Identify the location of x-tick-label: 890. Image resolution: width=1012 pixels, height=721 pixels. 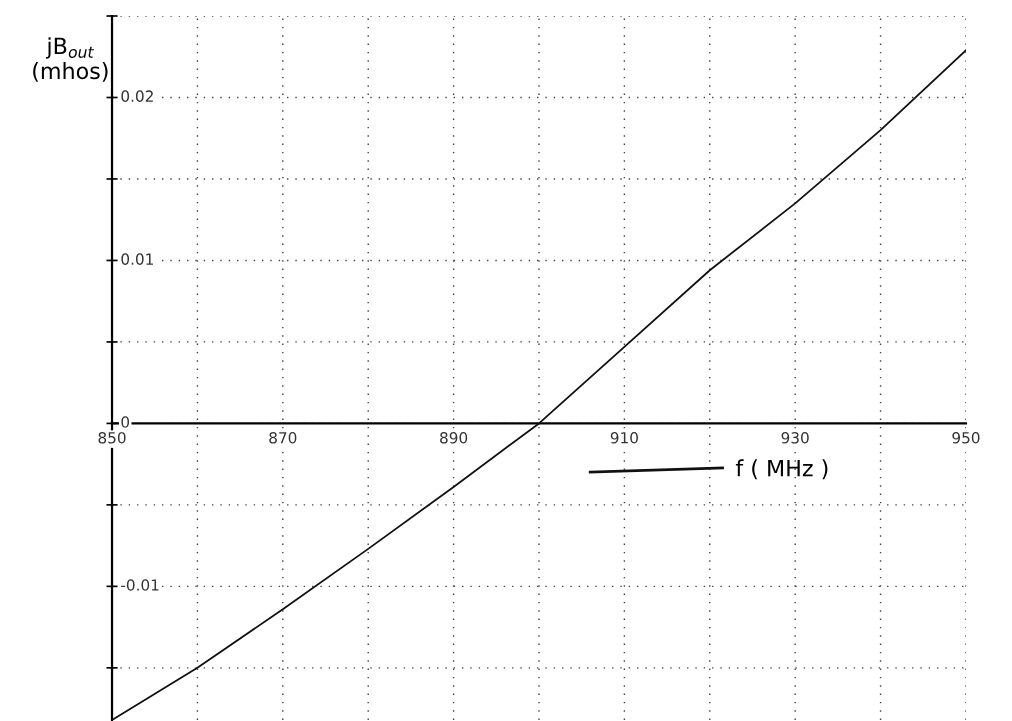
(454, 438).